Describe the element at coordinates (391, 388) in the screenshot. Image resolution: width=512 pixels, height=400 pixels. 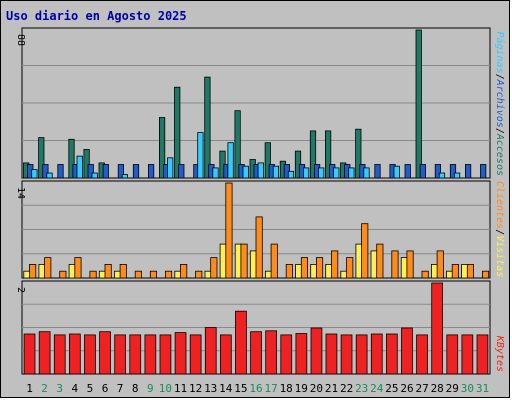
I see `x-tick-day-25: 25` at that location.